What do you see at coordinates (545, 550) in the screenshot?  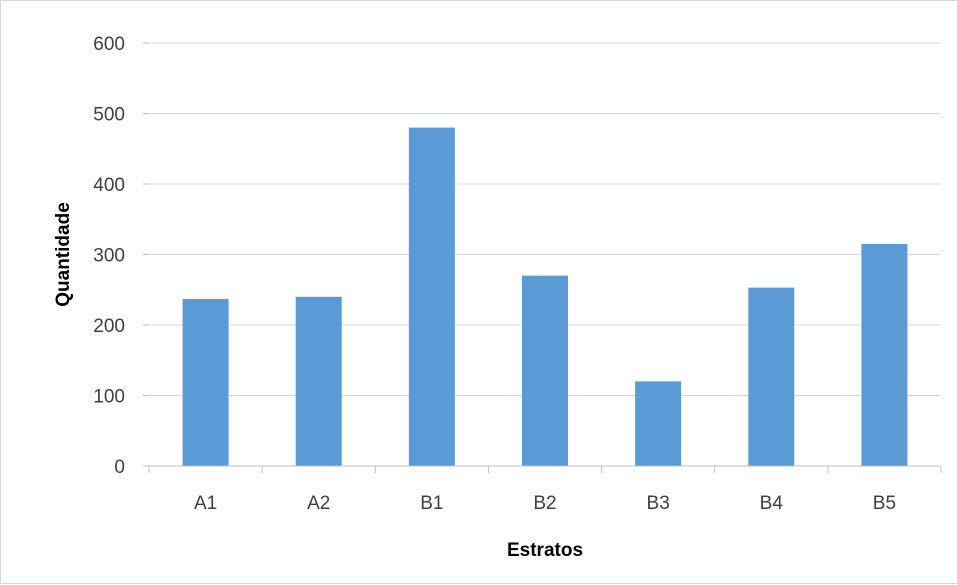 I see `x-axis-title: Estratos` at bounding box center [545, 550].